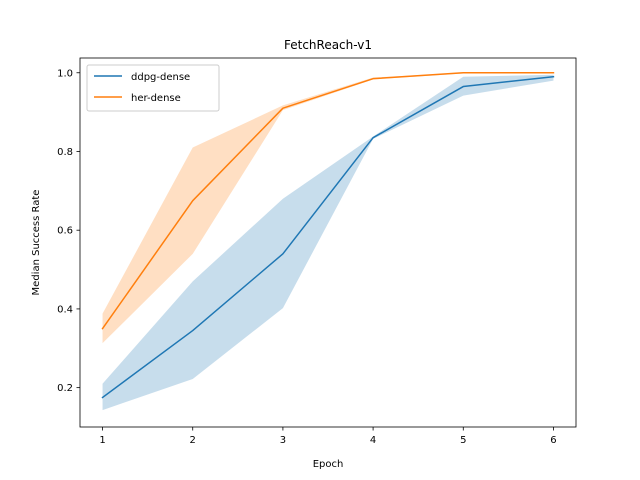 This screenshot has height=480, width=640. Describe the element at coordinates (65, 388) in the screenshot. I see `y-tick-label: 0.2` at that location.